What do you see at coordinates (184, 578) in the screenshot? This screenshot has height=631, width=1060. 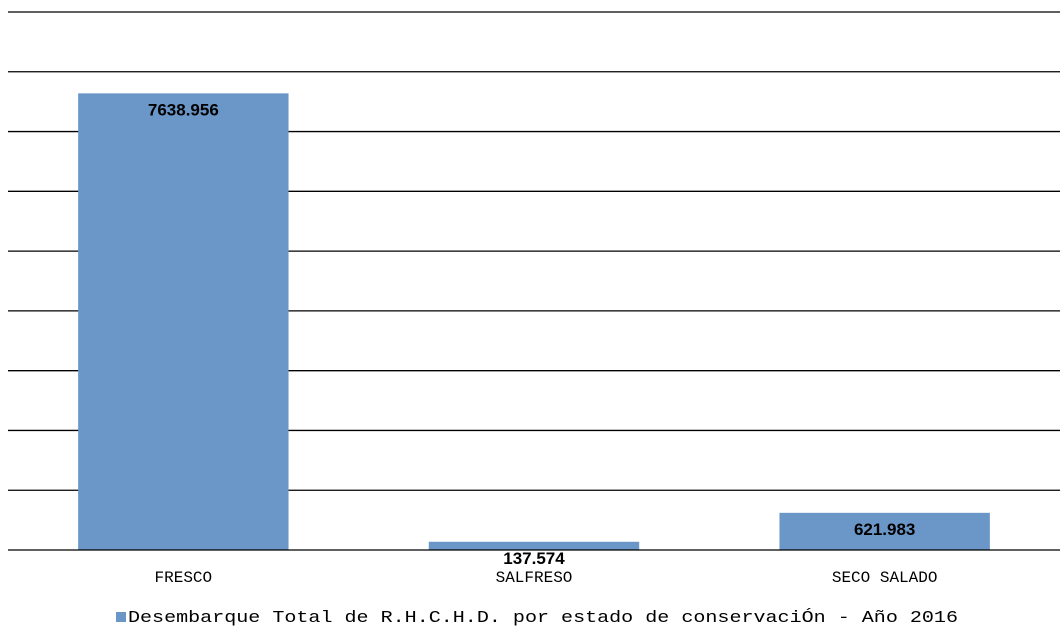 I see `x-tick-label: FRESCO` at bounding box center [184, 578].